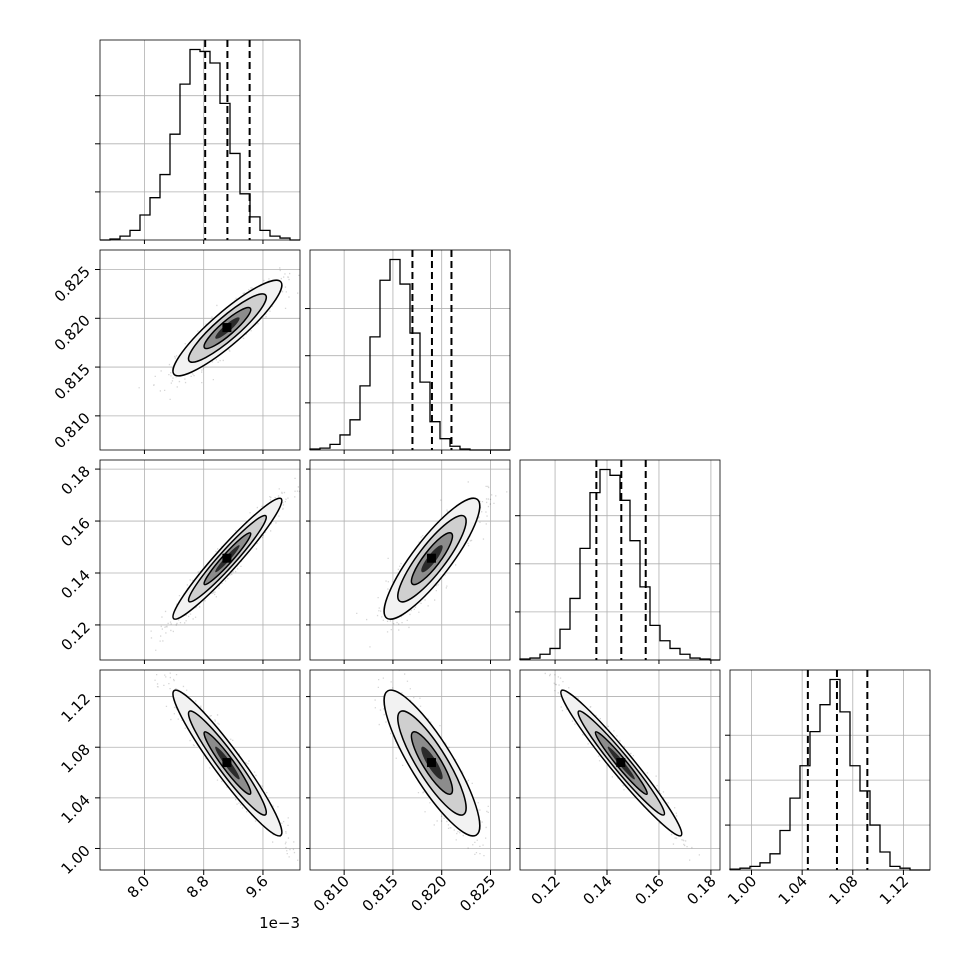 The image size is (970, 970). What do you see at coordinates (75, 636) in the screenshot?
I see `y-tick-label-2-0: 0.12` at bounding box center [75, 636].